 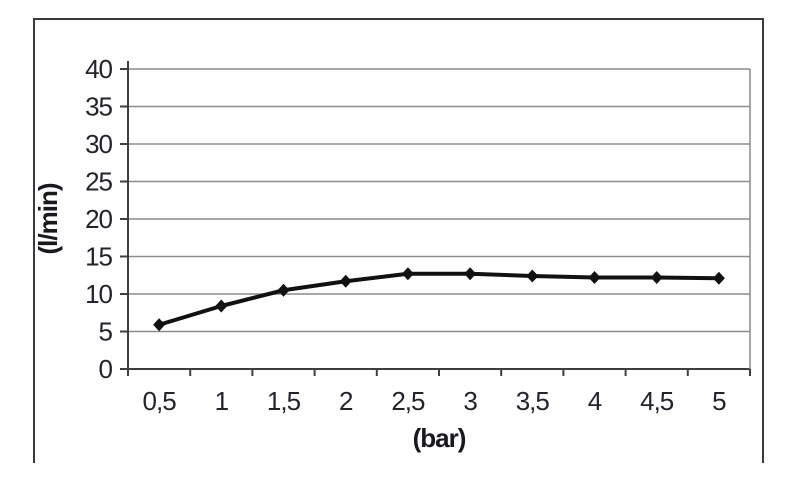 I want to click on x-tick-label: 4, so click(x=595, y=401).